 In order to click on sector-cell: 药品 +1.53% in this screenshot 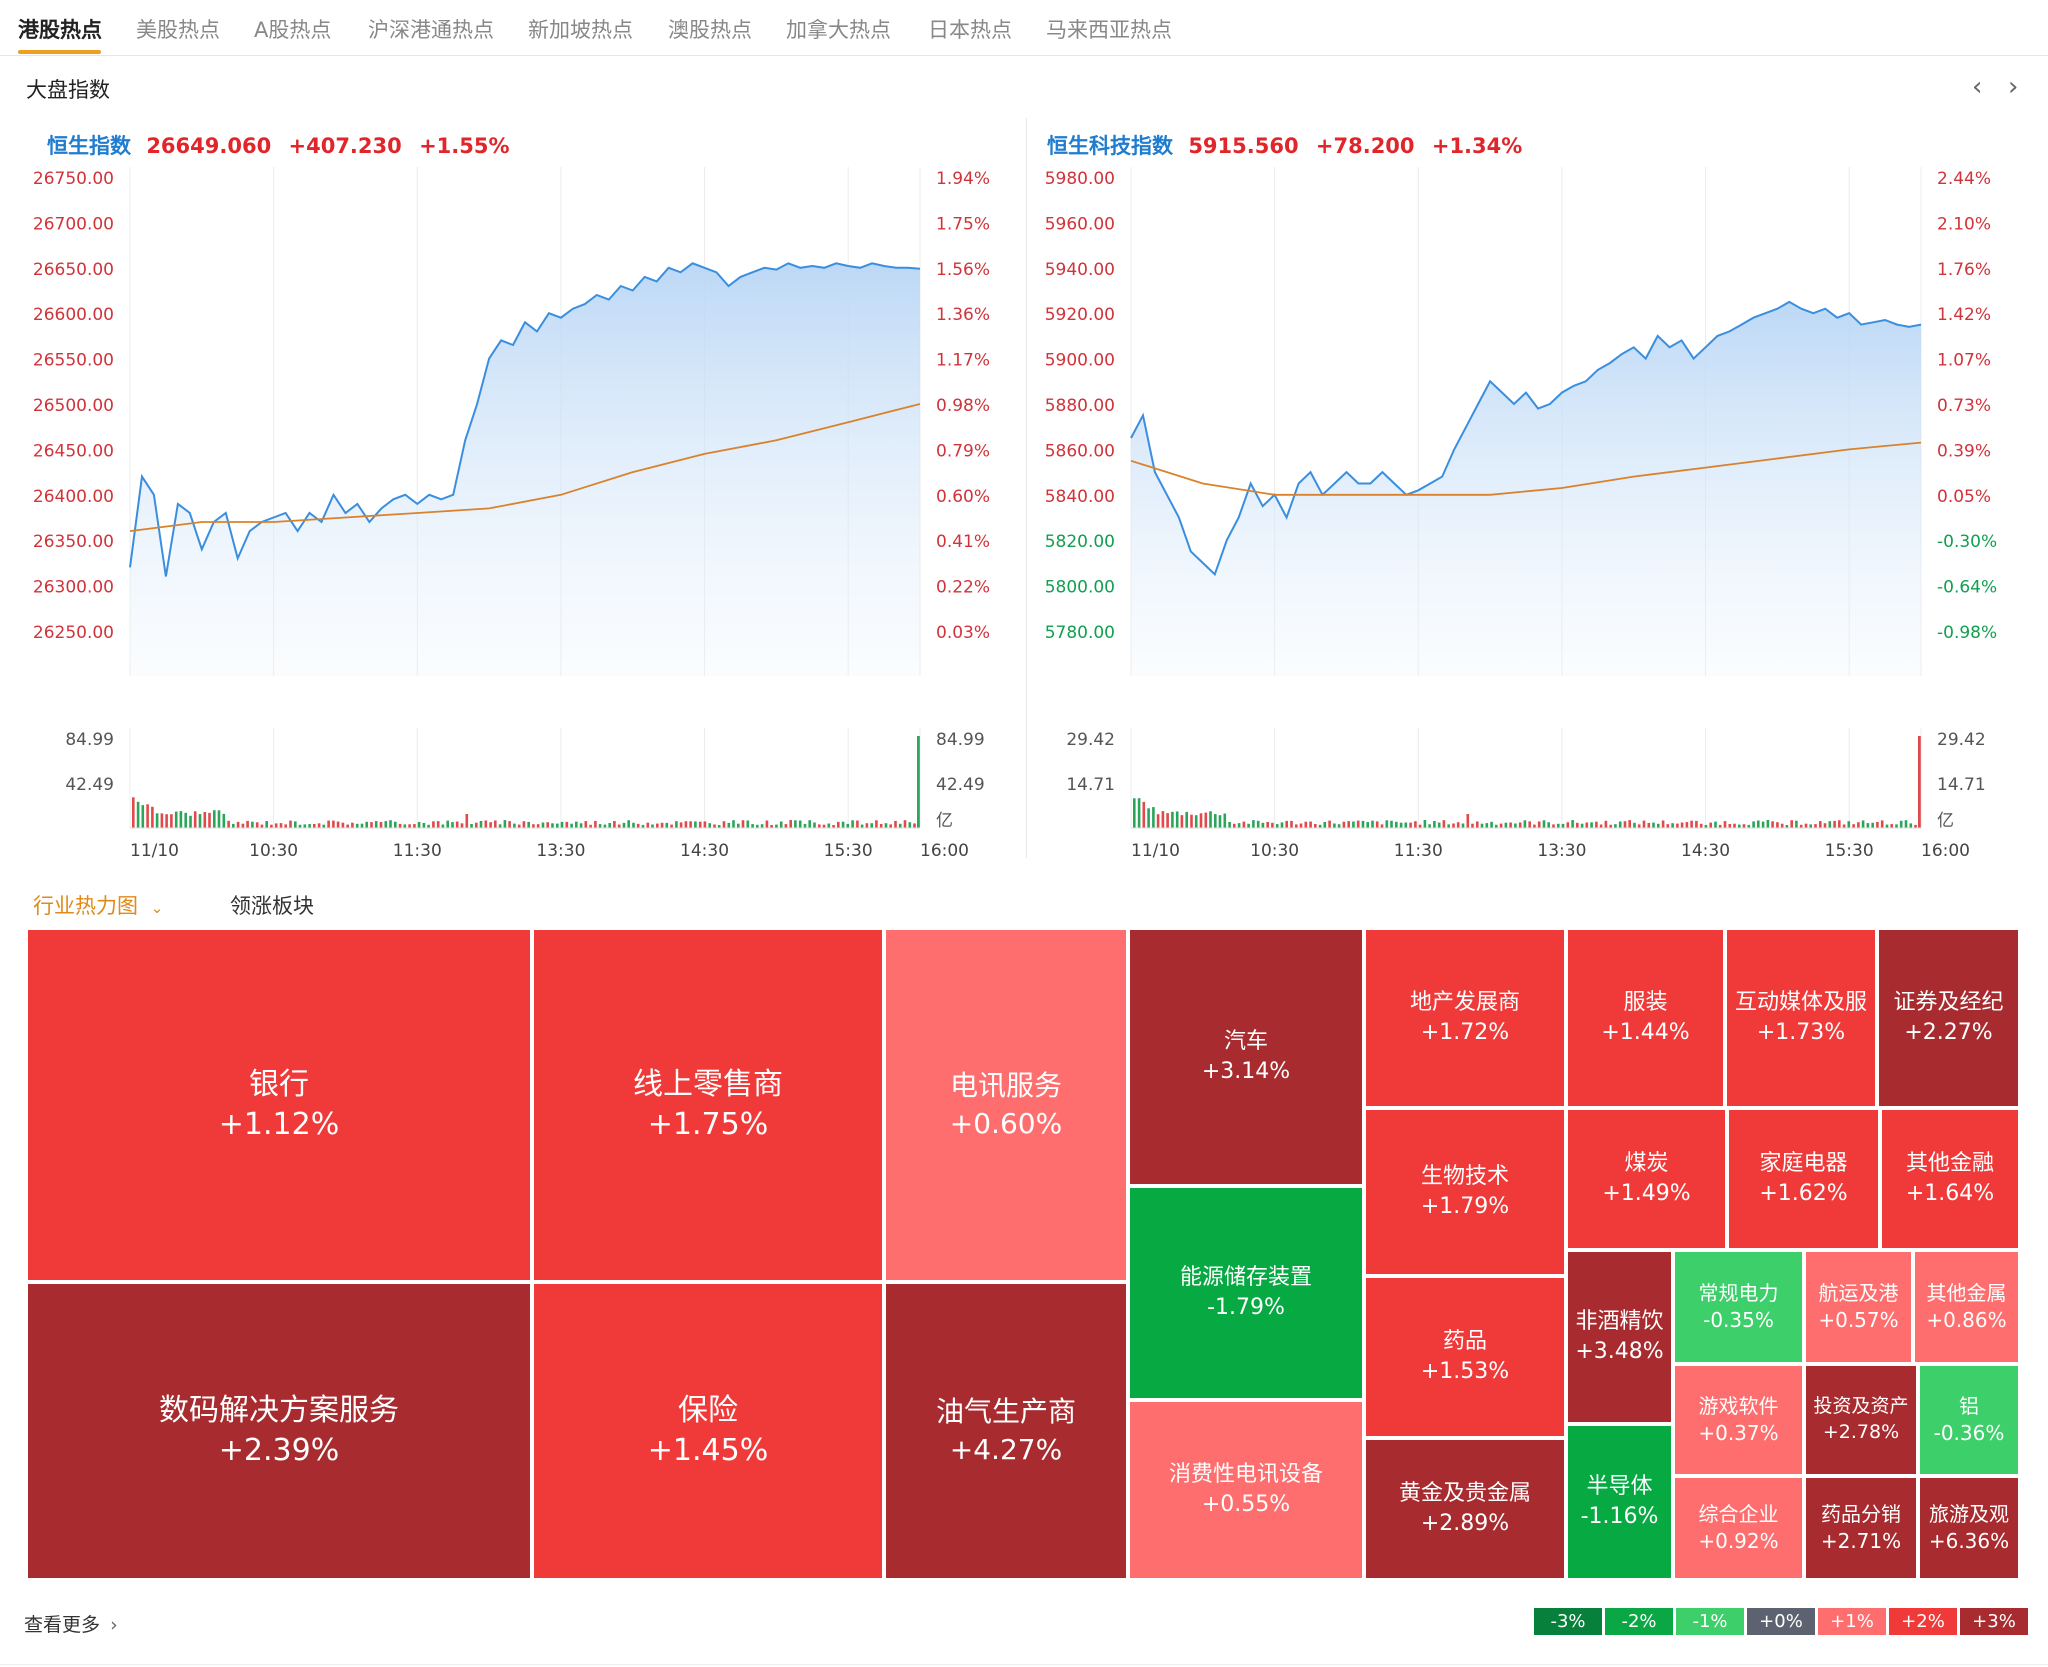, I will do `click(1465, 1357)`.